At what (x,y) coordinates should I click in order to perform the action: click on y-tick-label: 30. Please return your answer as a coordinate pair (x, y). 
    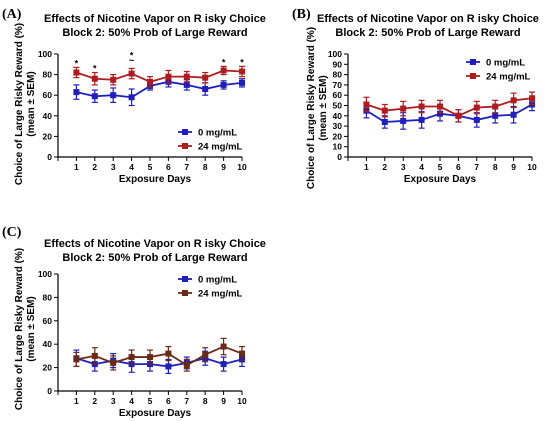
    Looking at the image, I should click on (338, 126).